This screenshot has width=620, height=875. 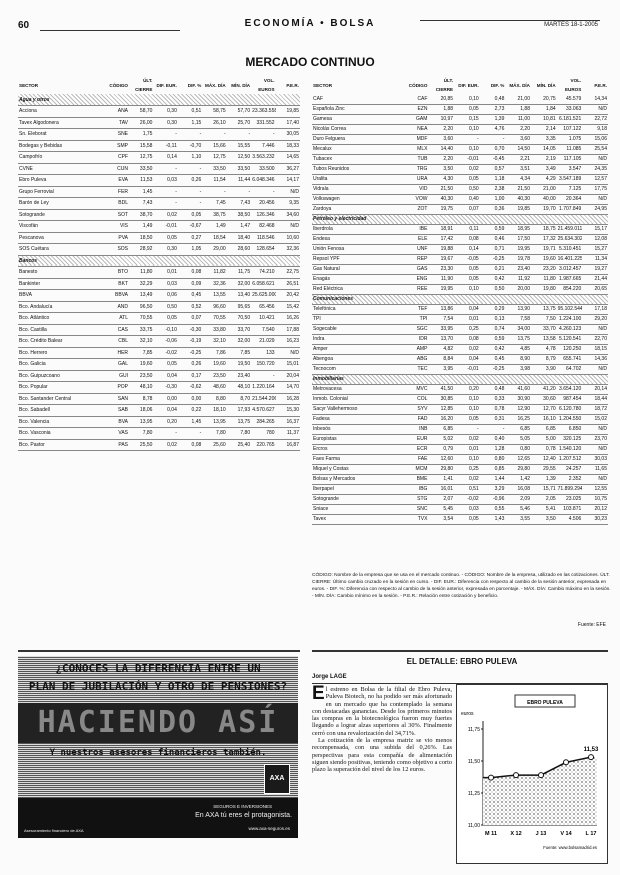 I want to click on table-cell: 7,50, so click(x=544, y=319).